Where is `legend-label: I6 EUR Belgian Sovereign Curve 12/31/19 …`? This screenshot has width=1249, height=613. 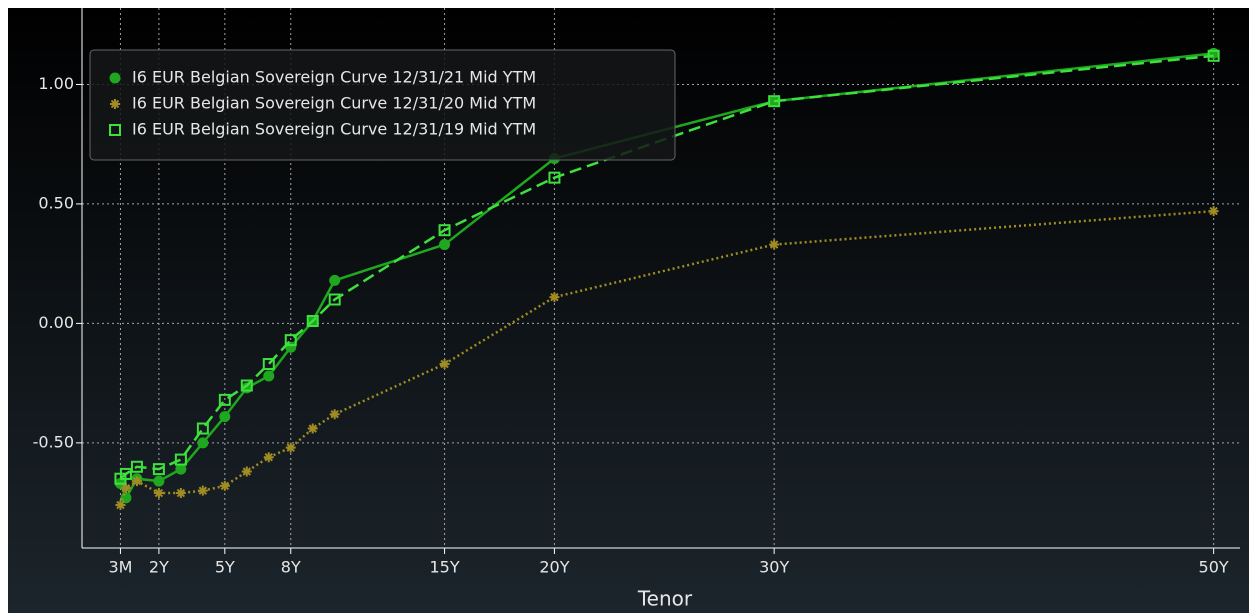 legend-label: I6 EUR Belgian Sovereign Curve 12/31/19 … is located at coordinates (334, 129).